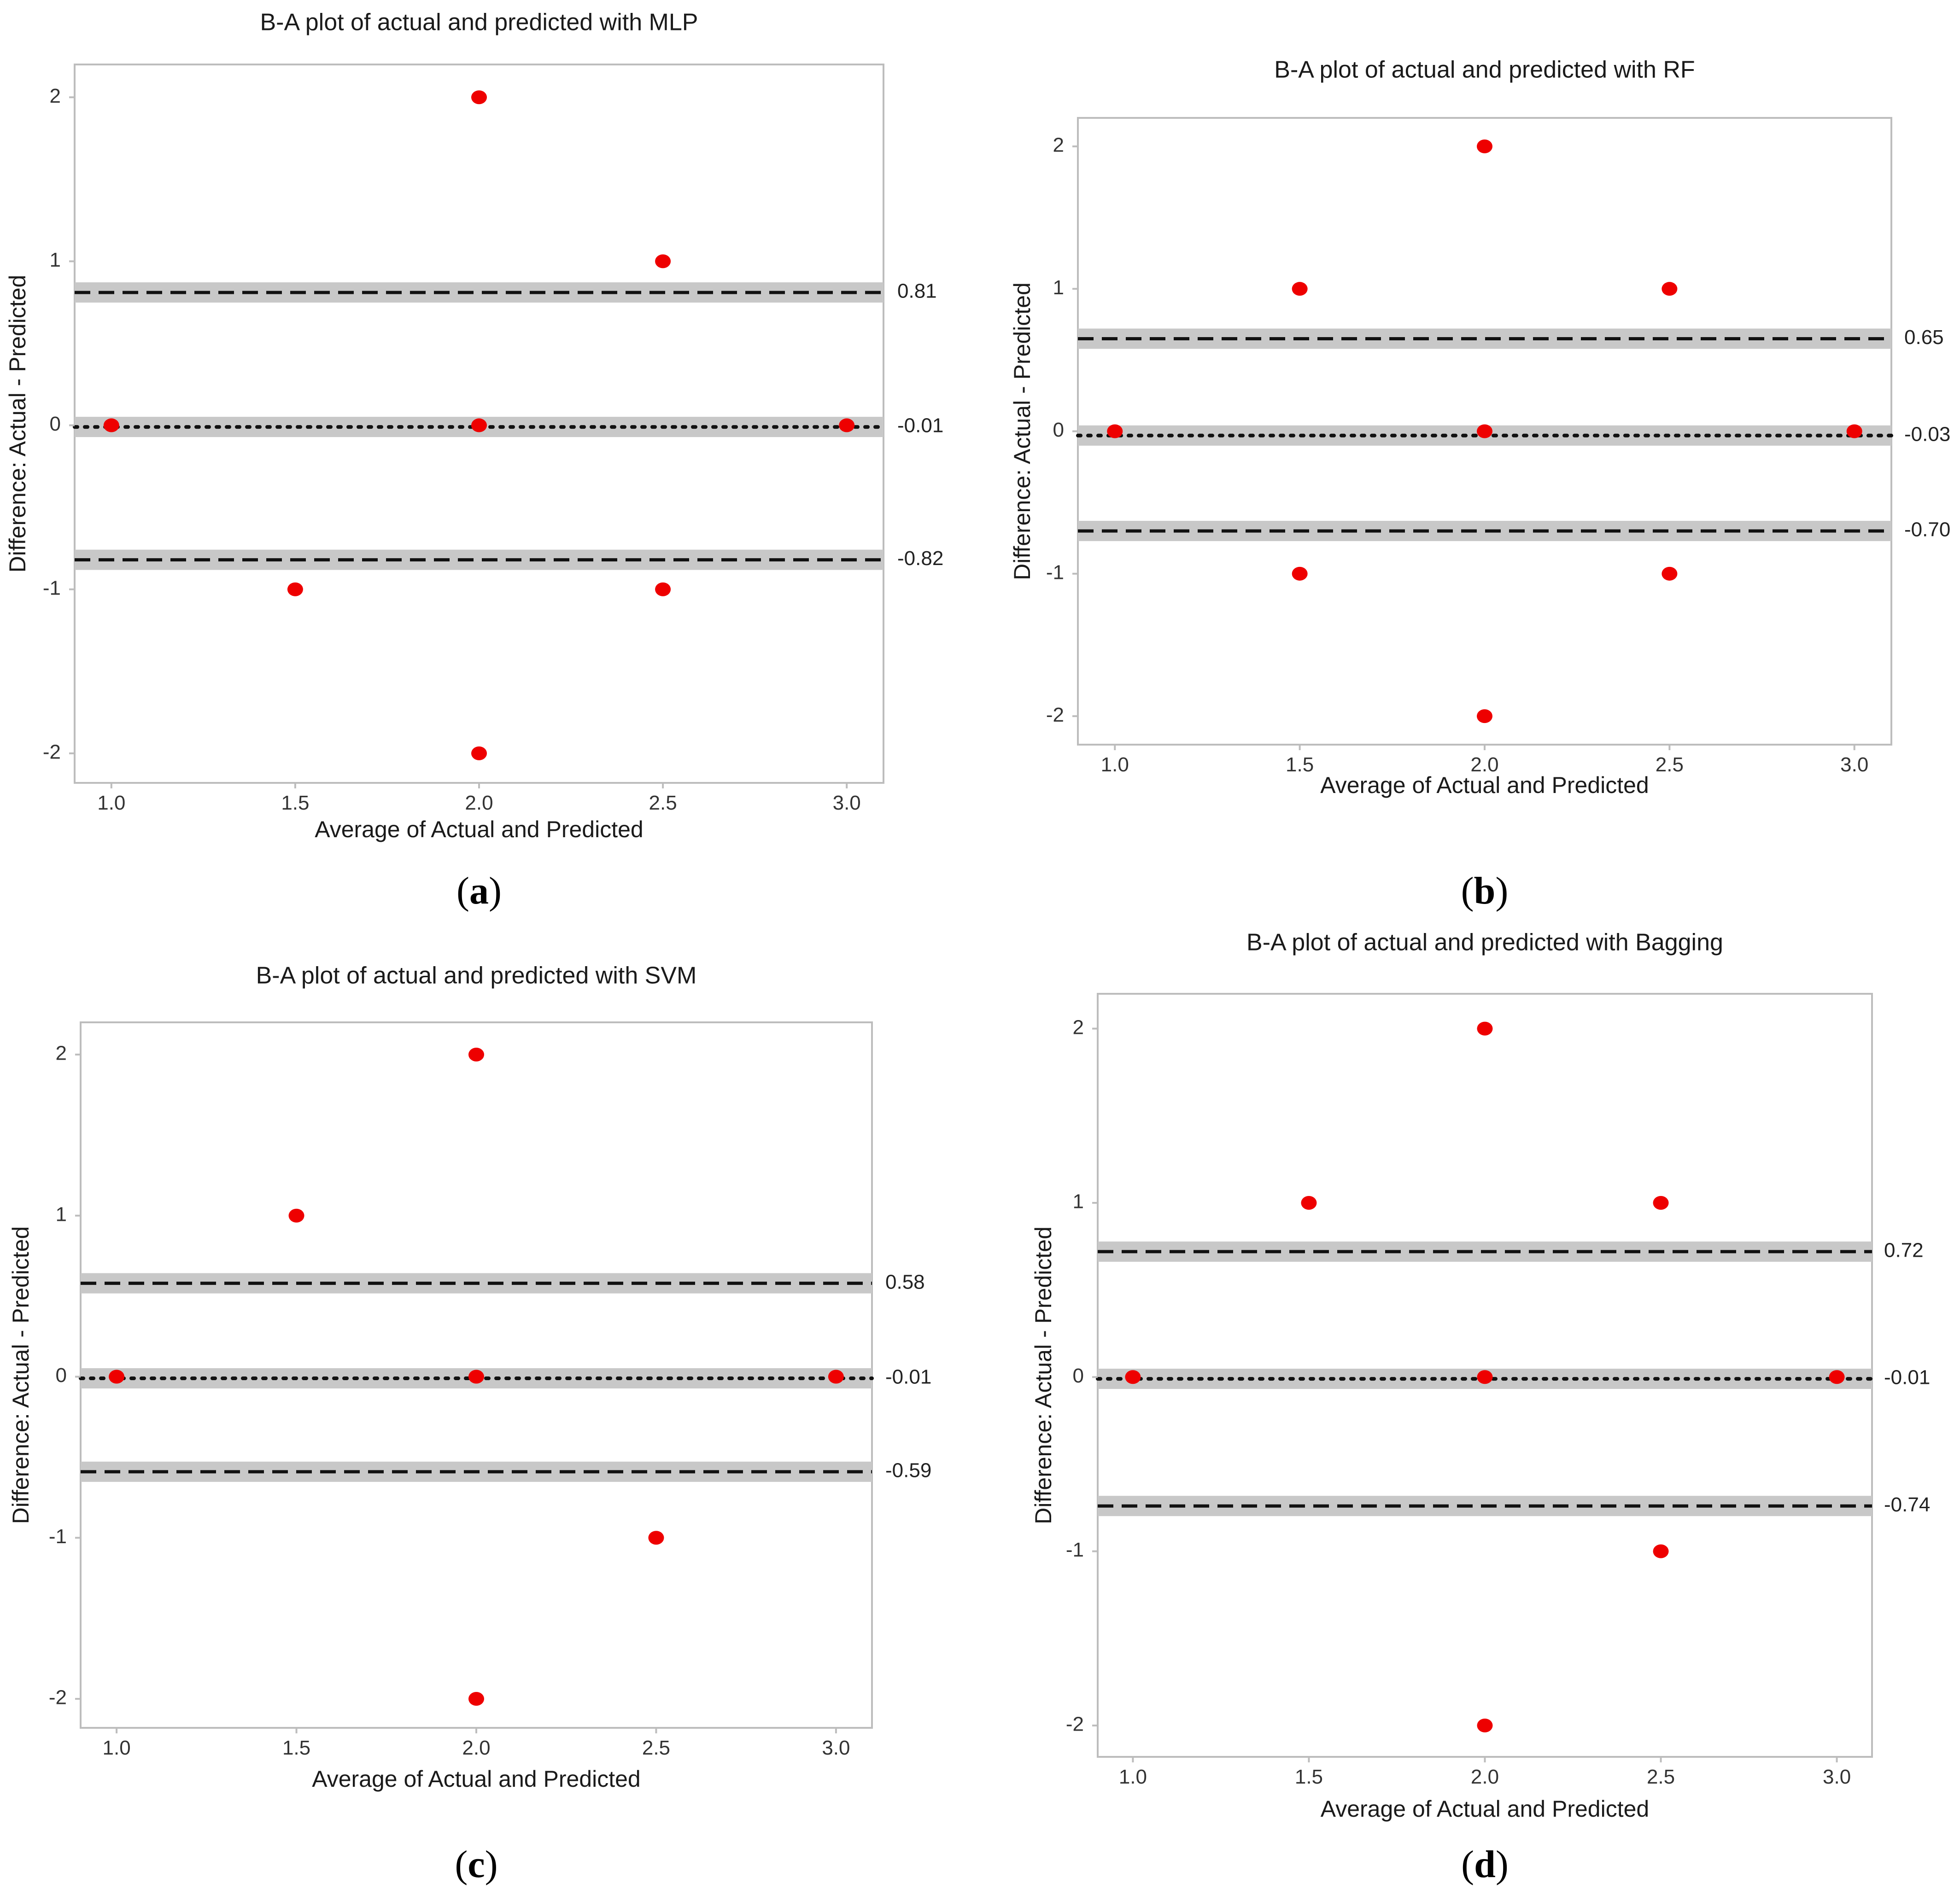 The height and width of the screenshot is (1901, 1960). Describe the element at coordinates (1907, 1504) in the screenshot. I see `lower-loa-value-label: -0.74` at that location.